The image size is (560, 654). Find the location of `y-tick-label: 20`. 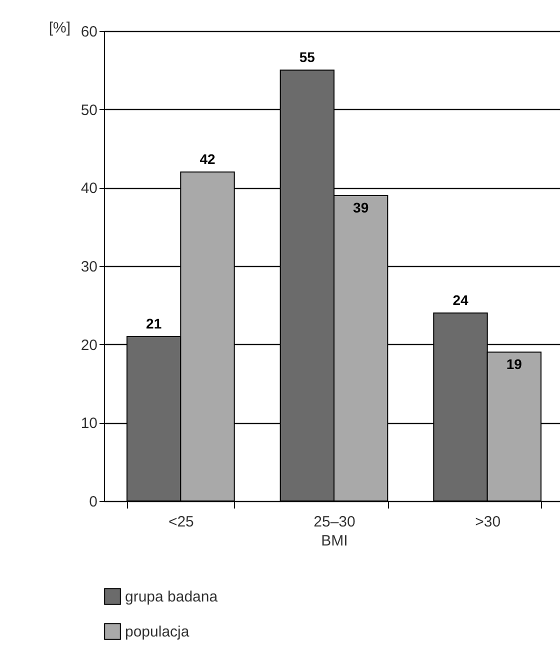

y-tick-label: 20 is located at coordinates (89, 345).